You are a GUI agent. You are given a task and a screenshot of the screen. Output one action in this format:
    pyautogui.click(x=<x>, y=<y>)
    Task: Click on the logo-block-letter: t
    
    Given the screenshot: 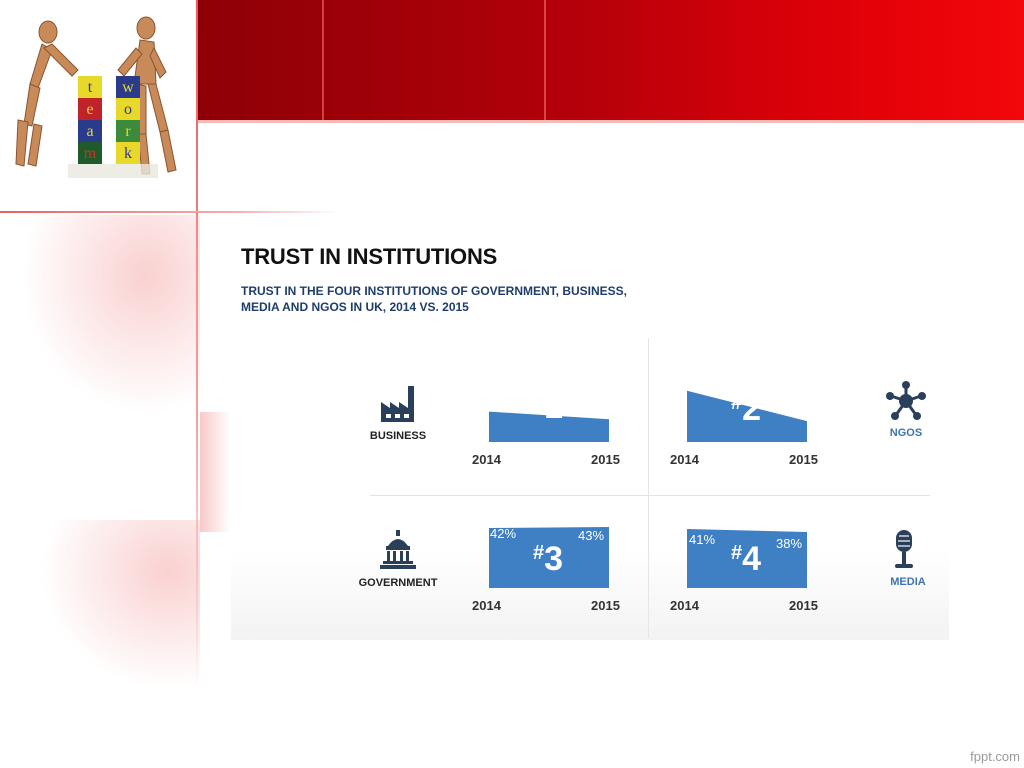 What is the action you would take?
    pyautogui.click(x=90, y=87)
    